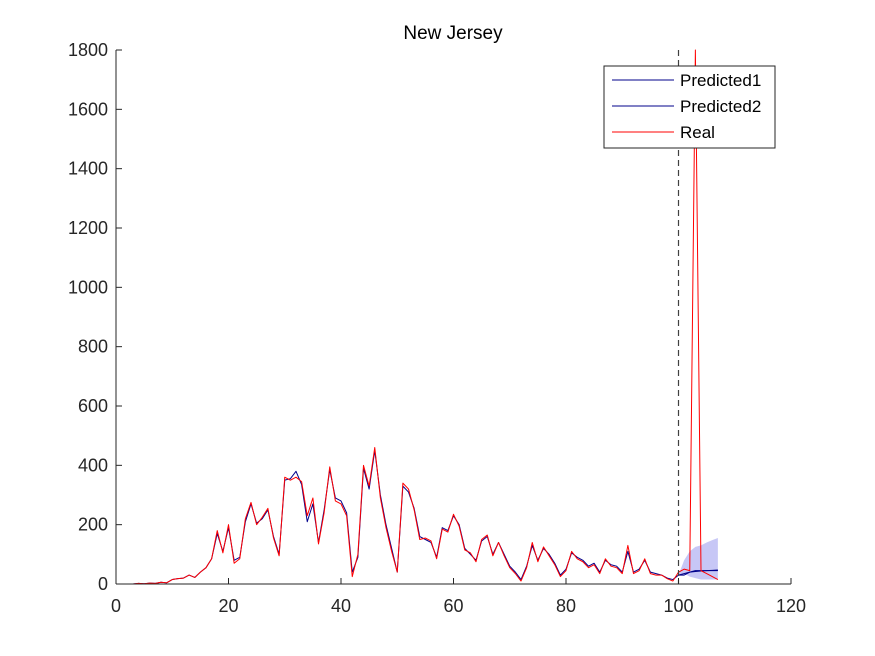  I want to click on y-tick-label: 400, so click(93, 465).